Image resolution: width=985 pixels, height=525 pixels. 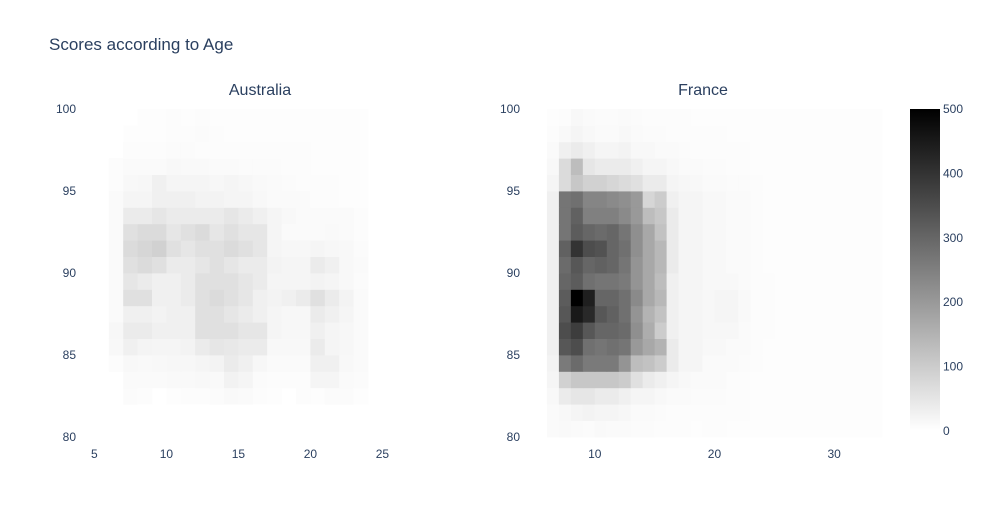 What do you see at coordinates (703, 90) in the screenshot?
I see `subplot-title-france: France` at bounding box center [703, 90].